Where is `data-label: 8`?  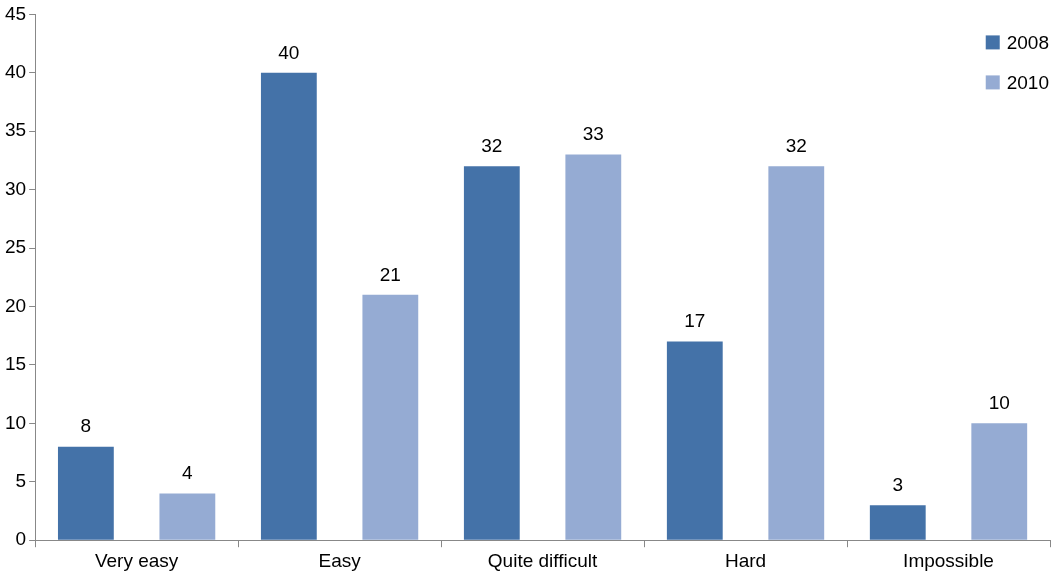
data-label: 8 is located at coordinates (86, 426).